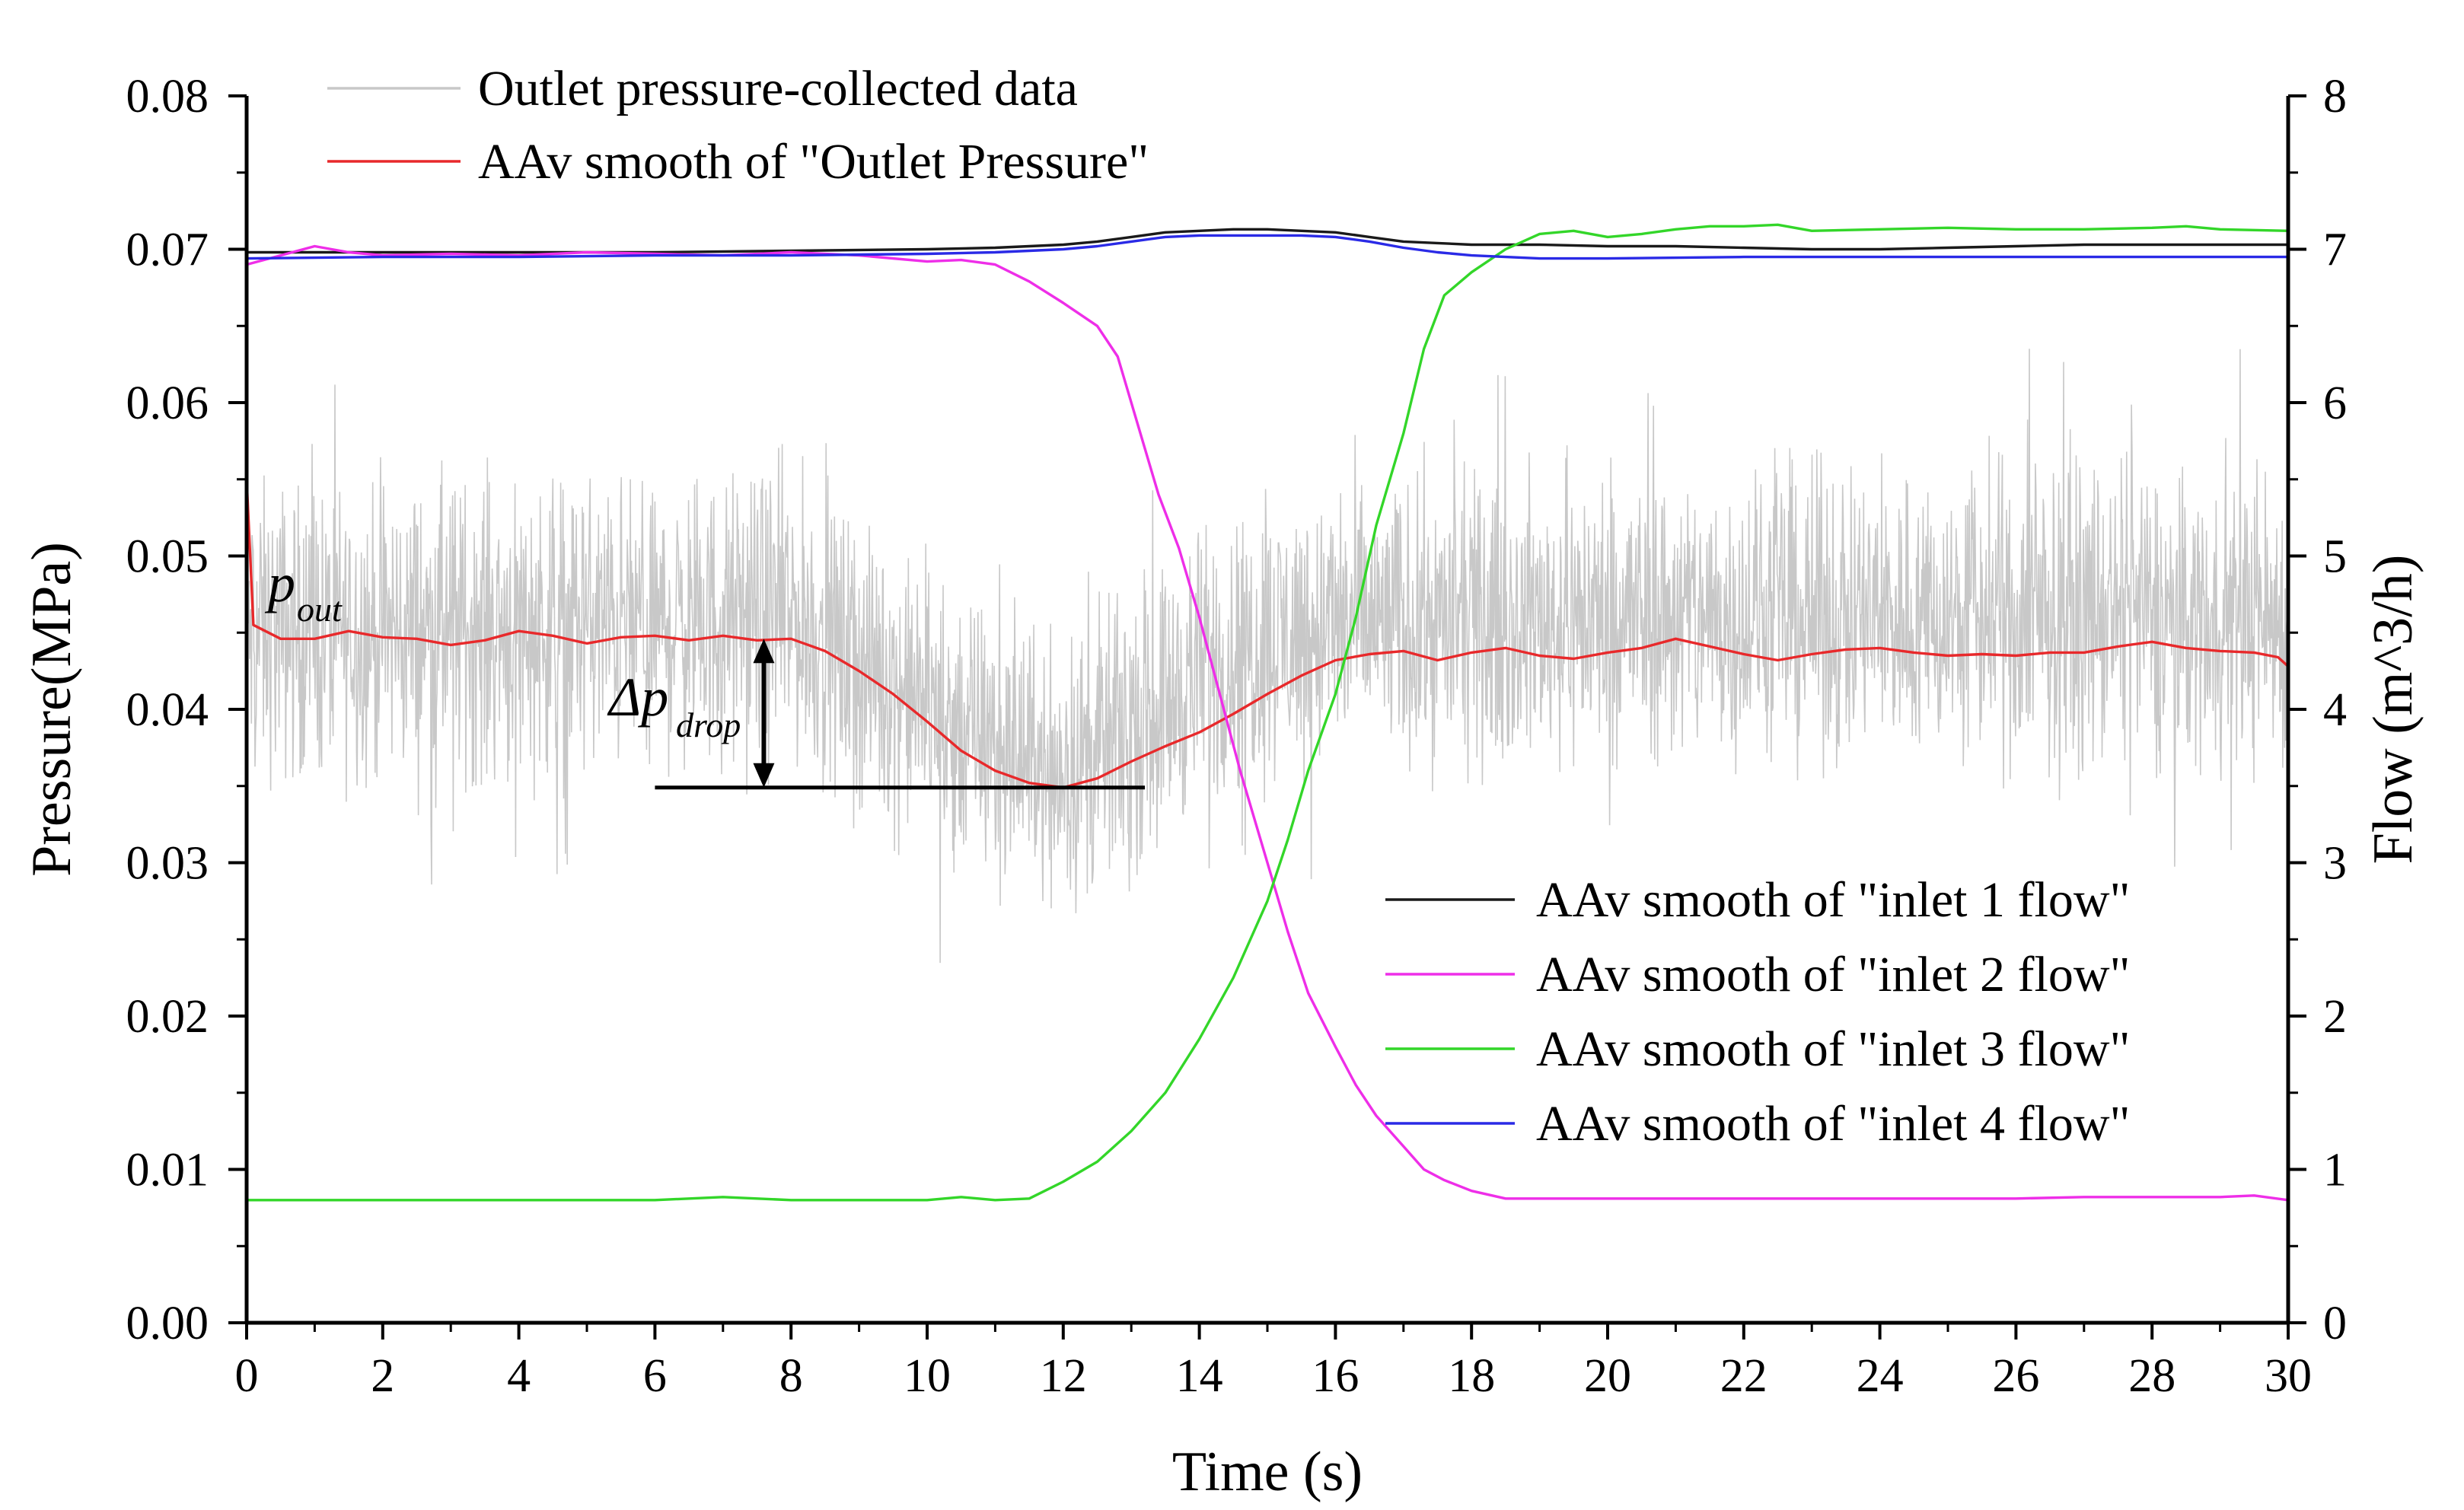  Describe the element at coordinates (168, 97) in the screenshot. I see `y-left-tick-label: 0.08` at that location.